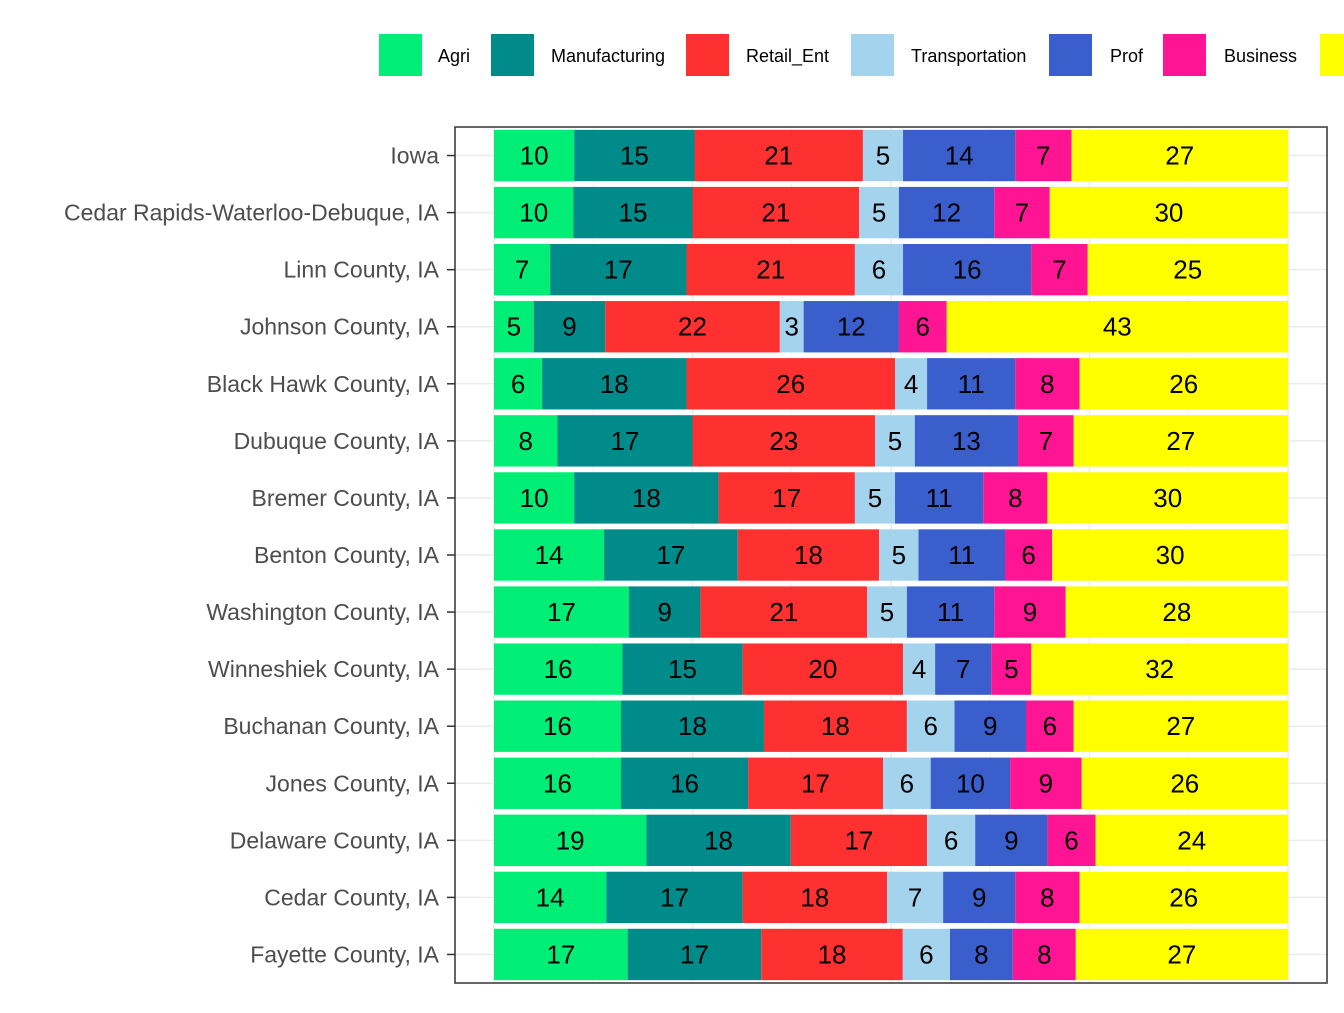 The width and height of the screenshot is (1344, 1013). Describe the element at coordinates (632, 213) in the screenshot. I see `data-label: 15` at that location.